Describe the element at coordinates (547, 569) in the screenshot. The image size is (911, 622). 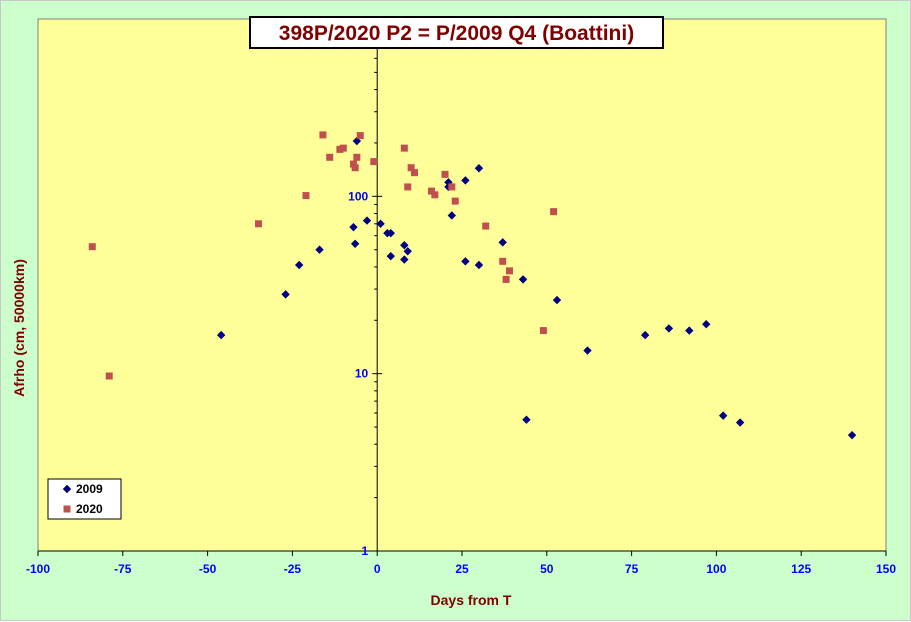
I see `x-tick-label: 50` at that location.